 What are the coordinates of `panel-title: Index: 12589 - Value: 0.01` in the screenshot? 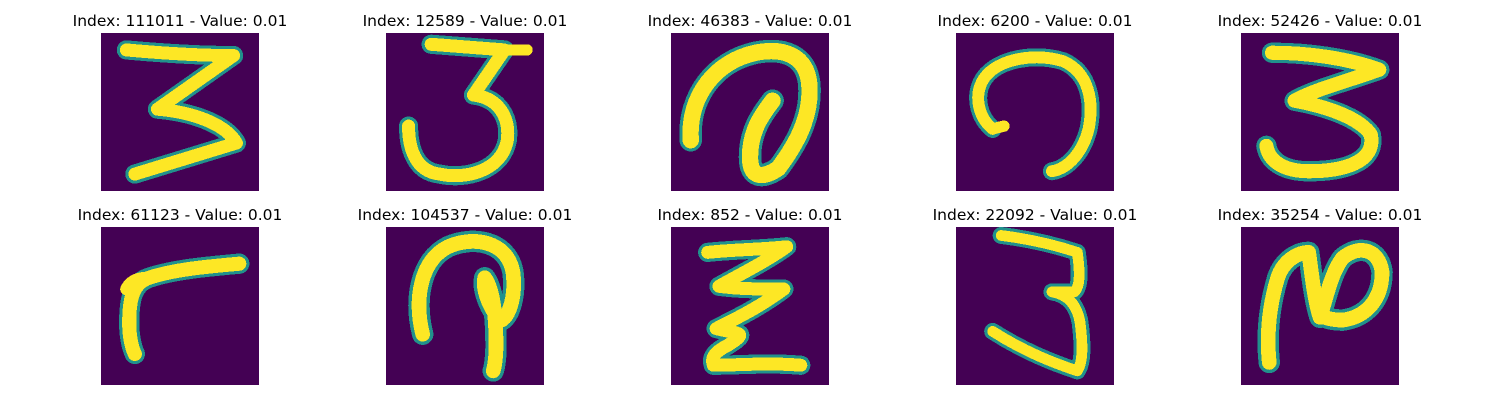 It's located at (465, 21).